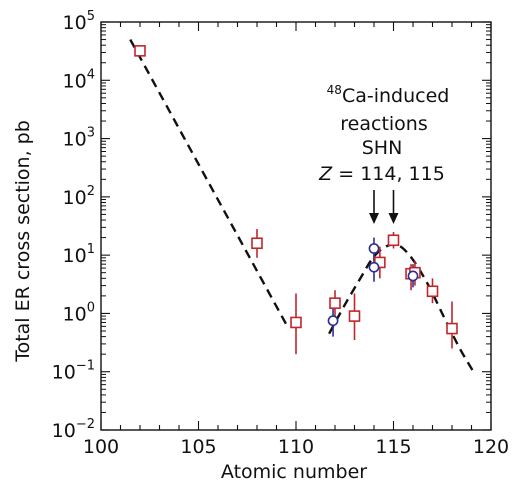  I want to click on y-tick-label: 10¹, so click(79, 254).